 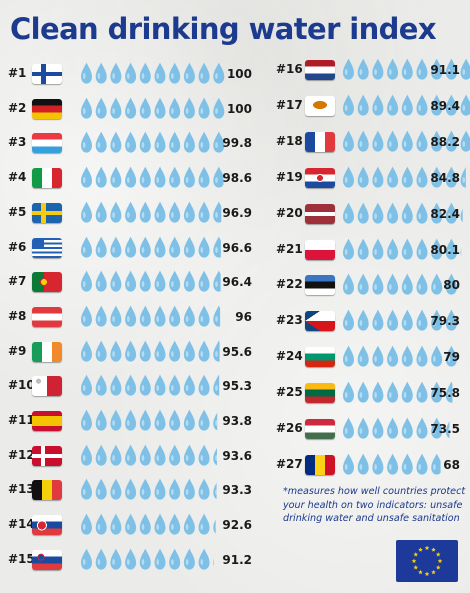 I want to click on rank-label: #26, so click(x=289, y=428).